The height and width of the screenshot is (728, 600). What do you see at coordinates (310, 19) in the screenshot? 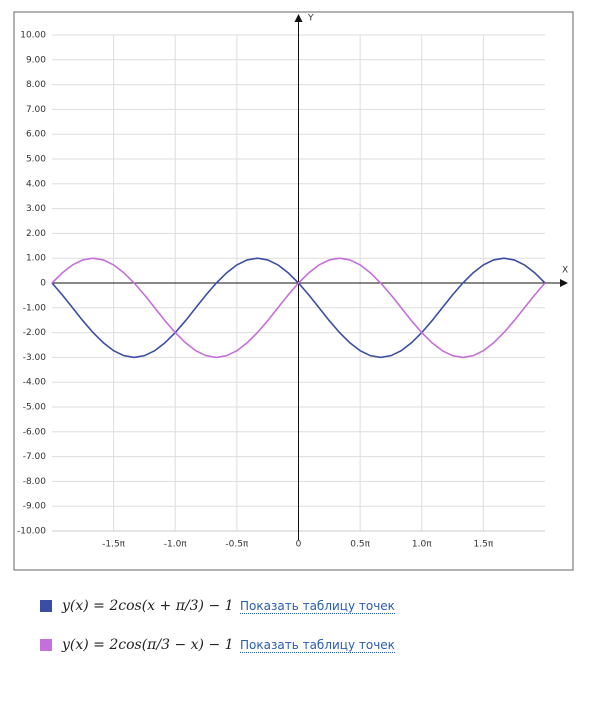
I see `y-axis-label: Y` at bounding box center [310, 19].